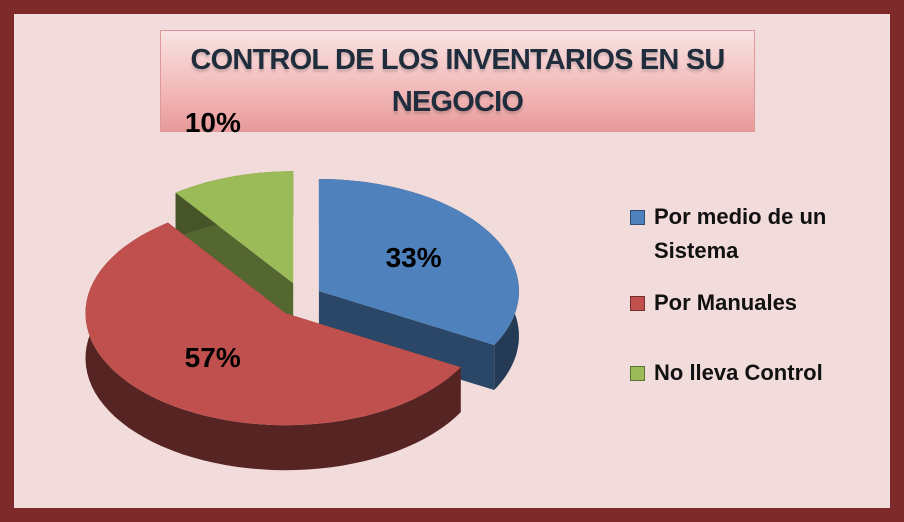 This screenshot has height=522, width=904. I want to click on data-label: 10%, so click(213, 122).